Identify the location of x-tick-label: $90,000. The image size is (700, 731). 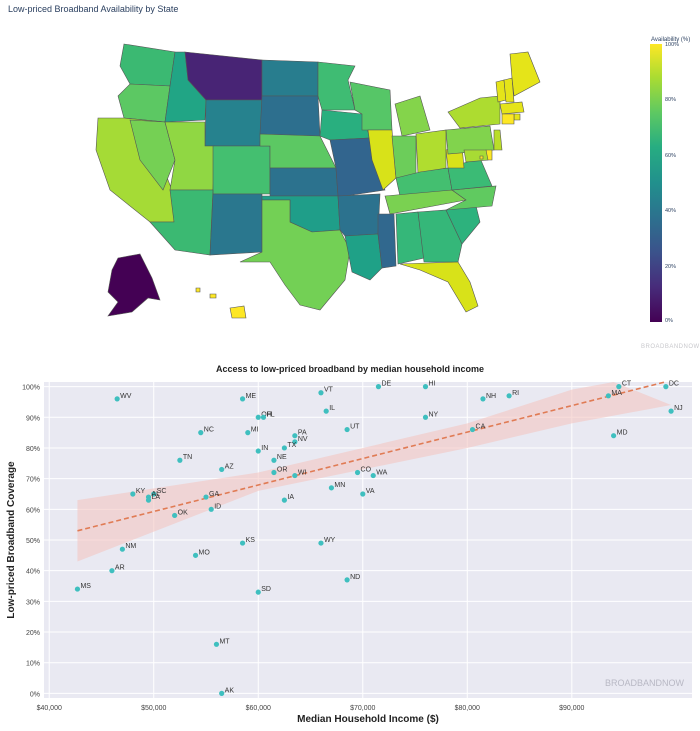
(571, 708).